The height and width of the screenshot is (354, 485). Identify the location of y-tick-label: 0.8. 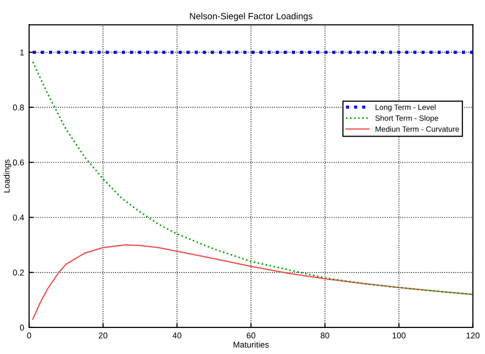
(18, 107).